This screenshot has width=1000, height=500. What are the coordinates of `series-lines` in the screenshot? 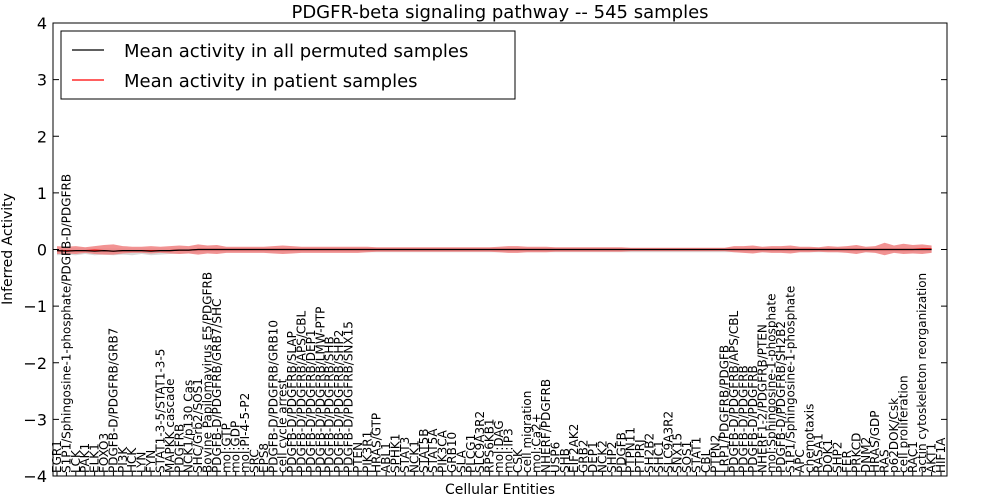 It's located at (494, 250).